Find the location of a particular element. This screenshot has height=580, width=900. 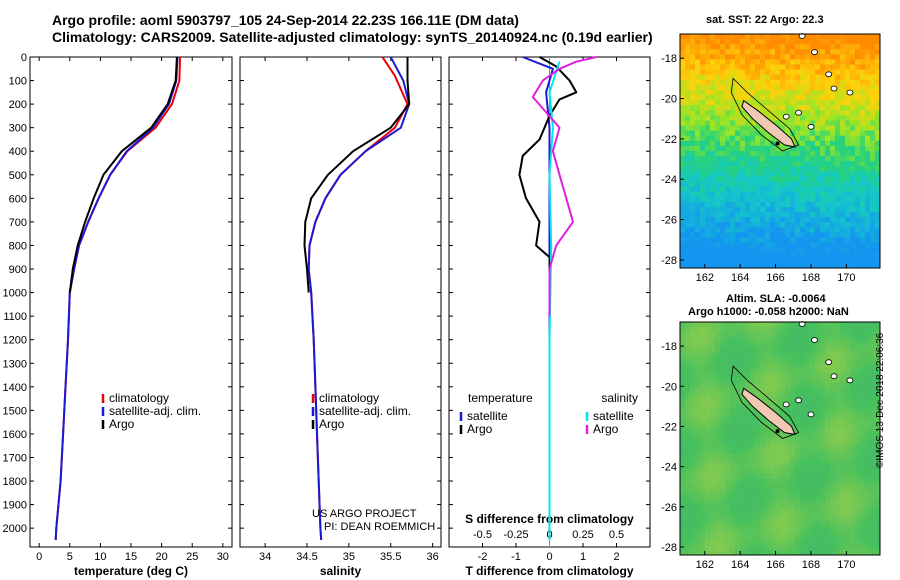

depth-tick-label: 1400 is located at coordinates (15, 388).